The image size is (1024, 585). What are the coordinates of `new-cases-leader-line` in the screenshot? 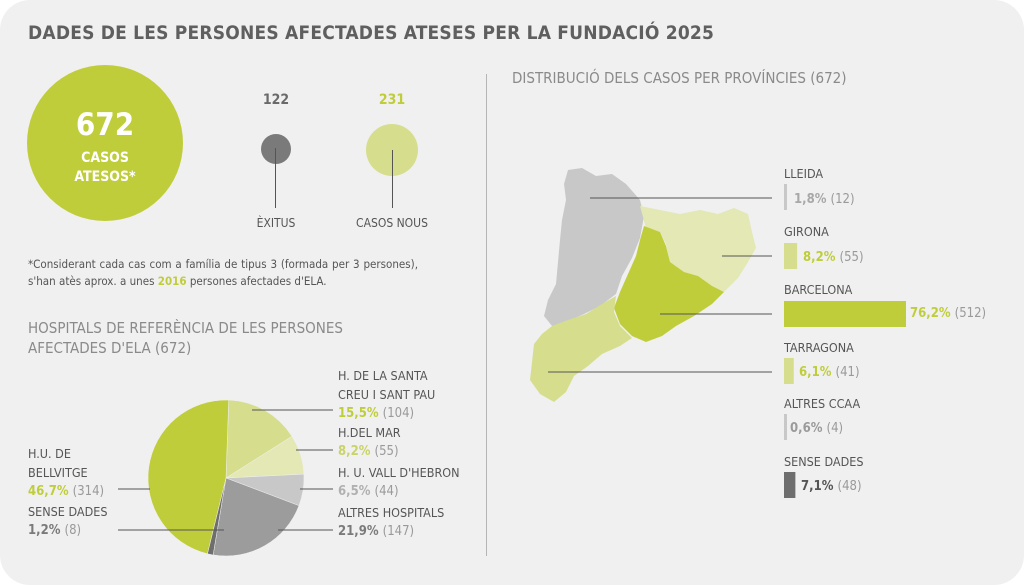 It's located at (392, 179).